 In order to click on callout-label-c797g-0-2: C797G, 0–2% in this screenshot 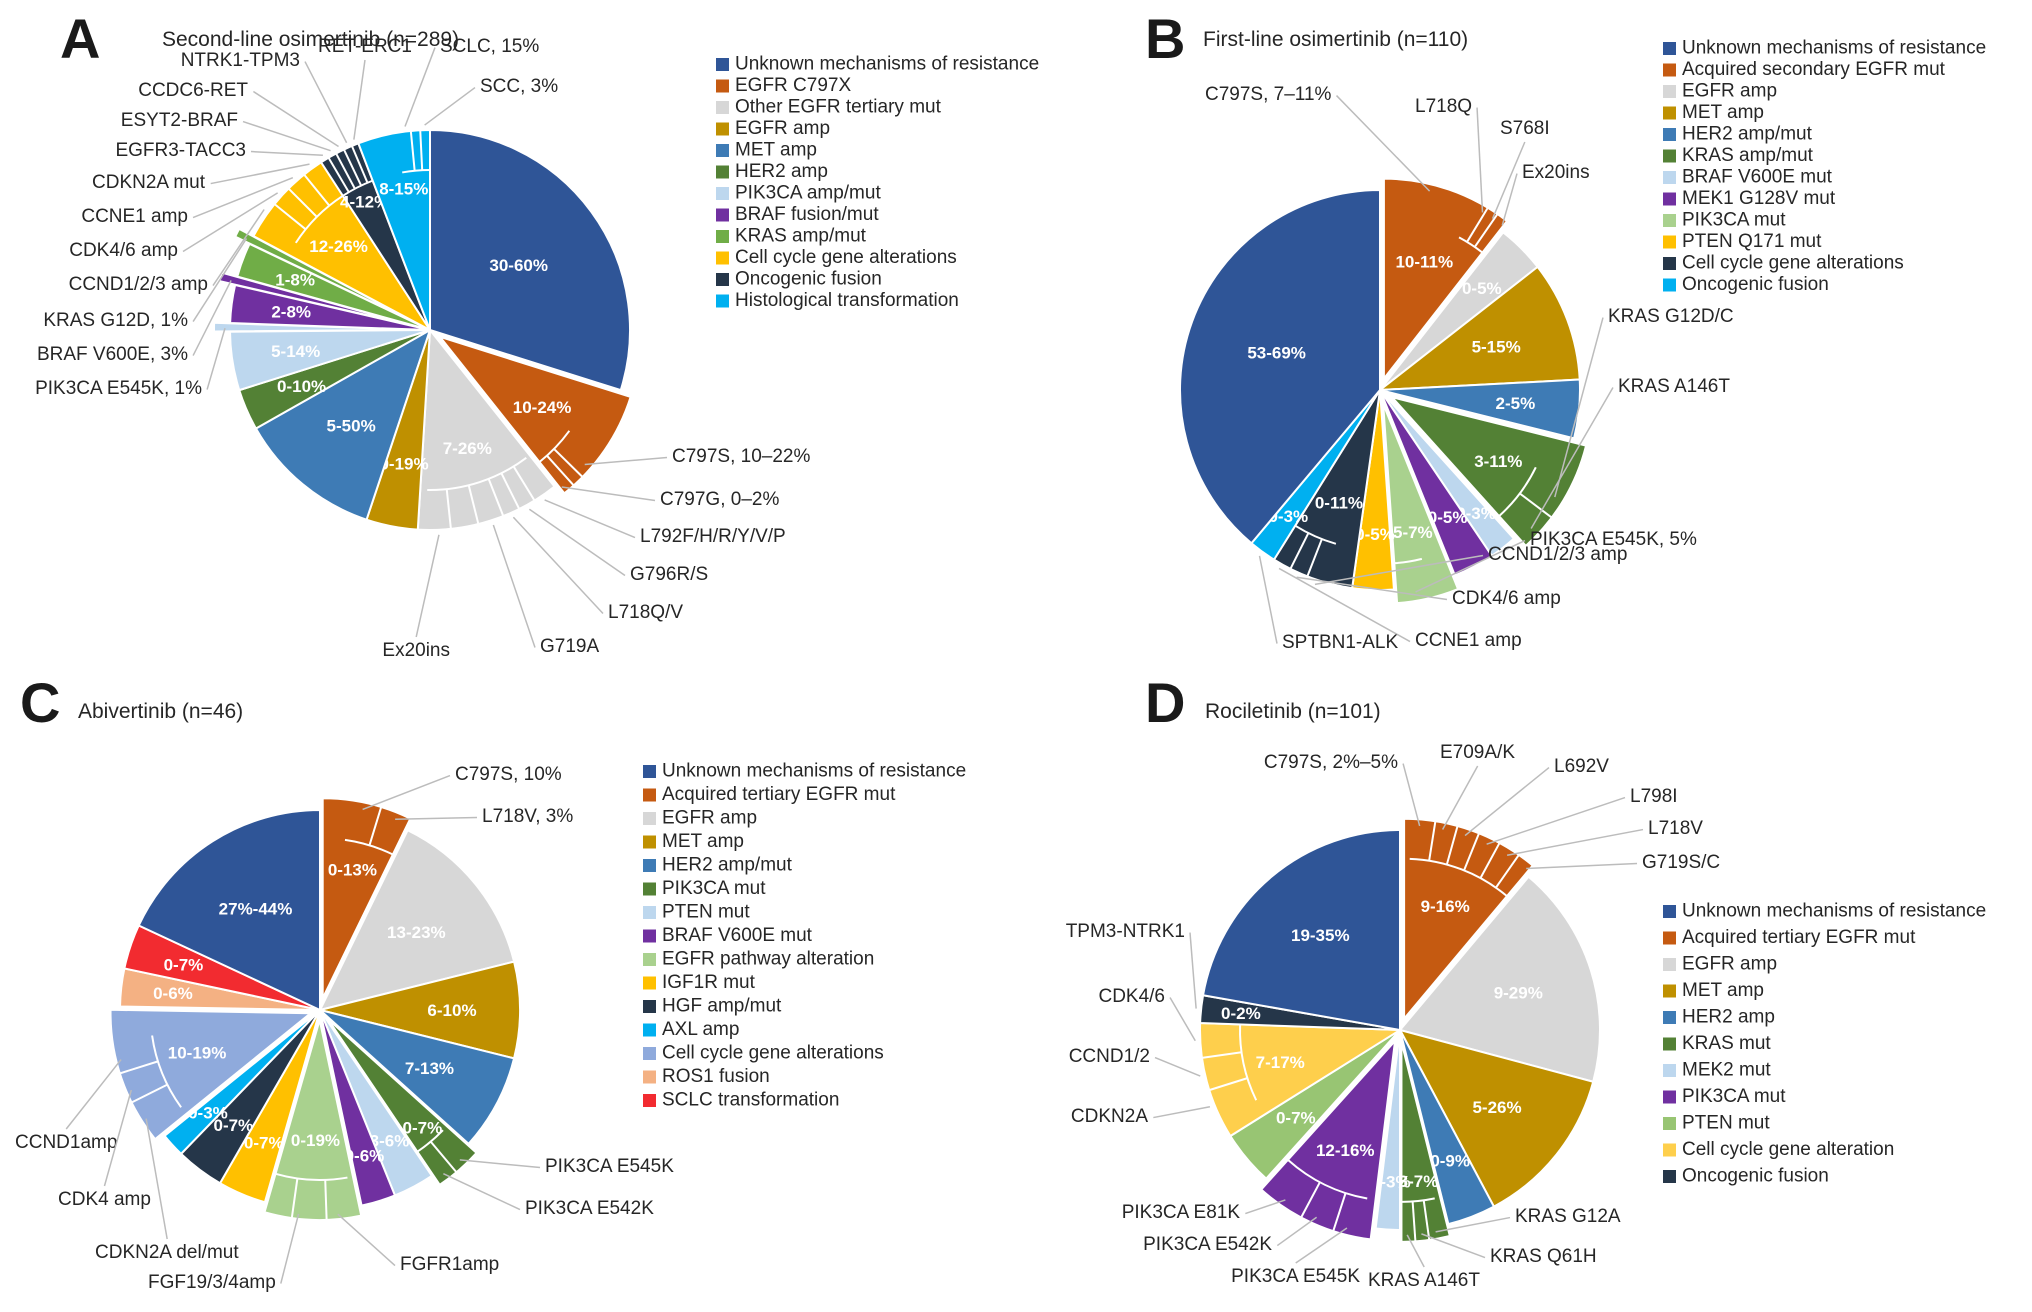, I will do `click(719, 499)`.